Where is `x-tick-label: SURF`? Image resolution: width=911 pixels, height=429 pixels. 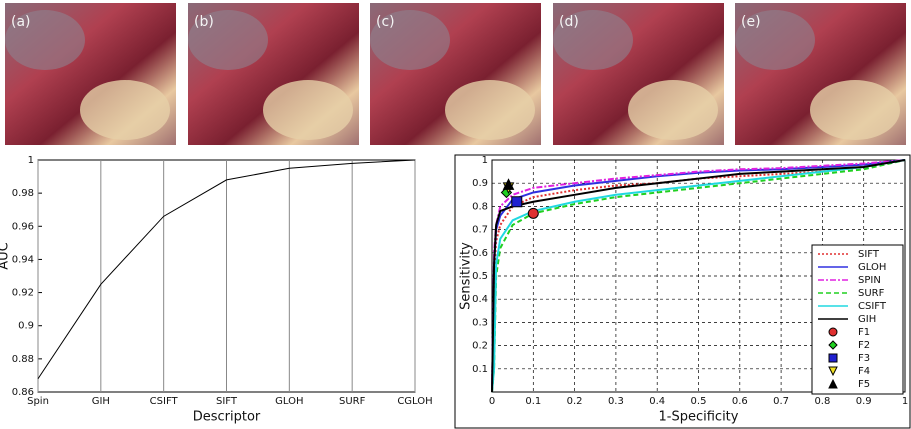 x-tick-label: SURF is located at coordinates (352, 401).